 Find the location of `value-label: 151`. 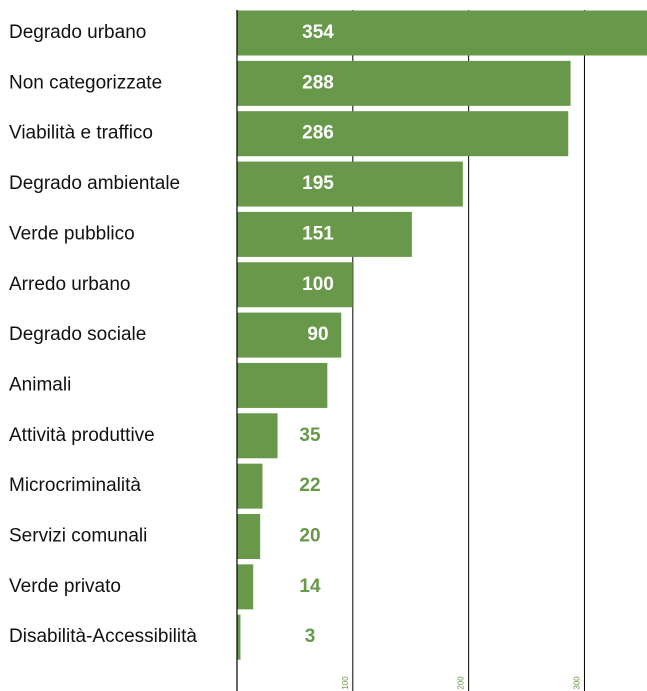

value-label: 151 is located at coordinates (318, 233).